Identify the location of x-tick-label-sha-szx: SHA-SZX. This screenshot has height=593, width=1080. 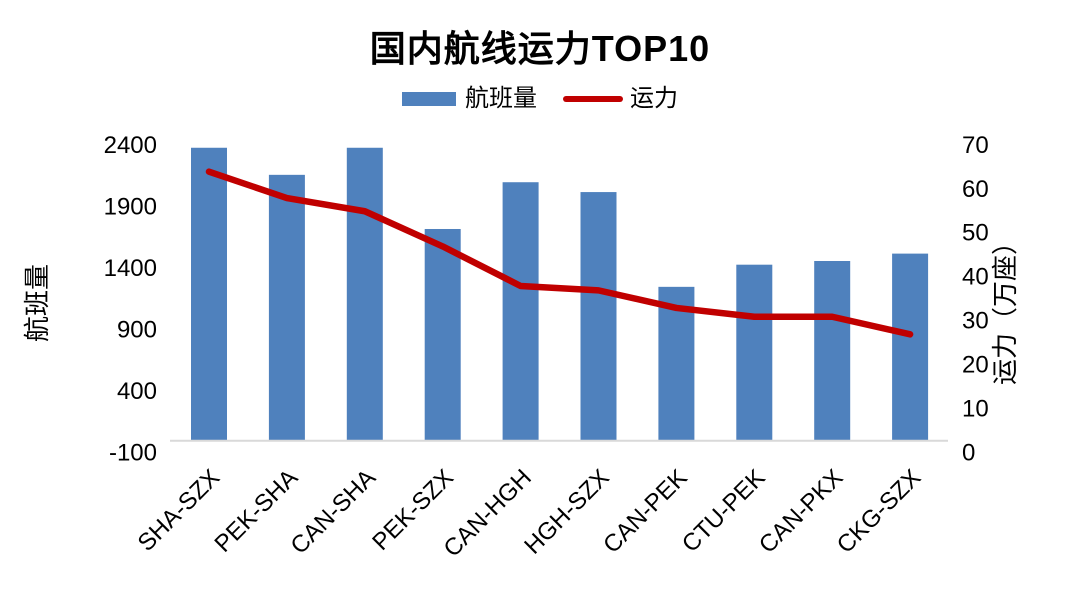
(179, 510).